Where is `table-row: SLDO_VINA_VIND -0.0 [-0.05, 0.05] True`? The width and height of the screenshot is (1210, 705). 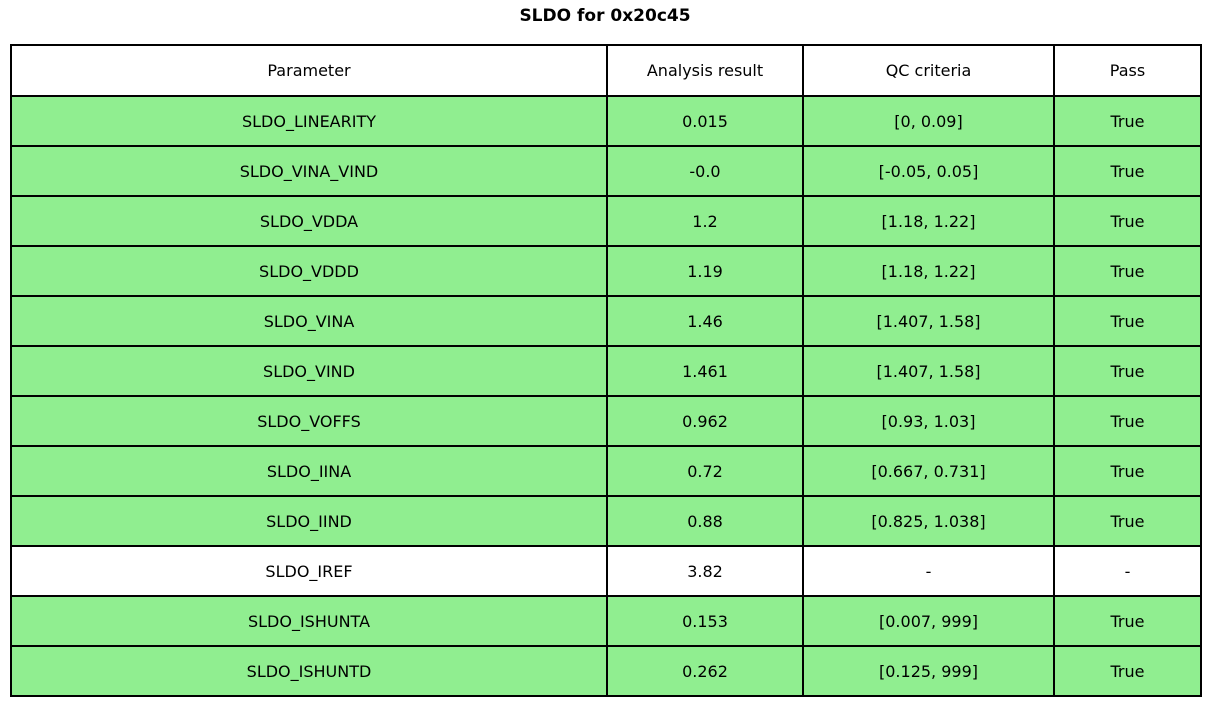
table-row: SLDO_VINA_VIND -0.0 [-0.05, 0.05] True is located at coordinates (606, 171).